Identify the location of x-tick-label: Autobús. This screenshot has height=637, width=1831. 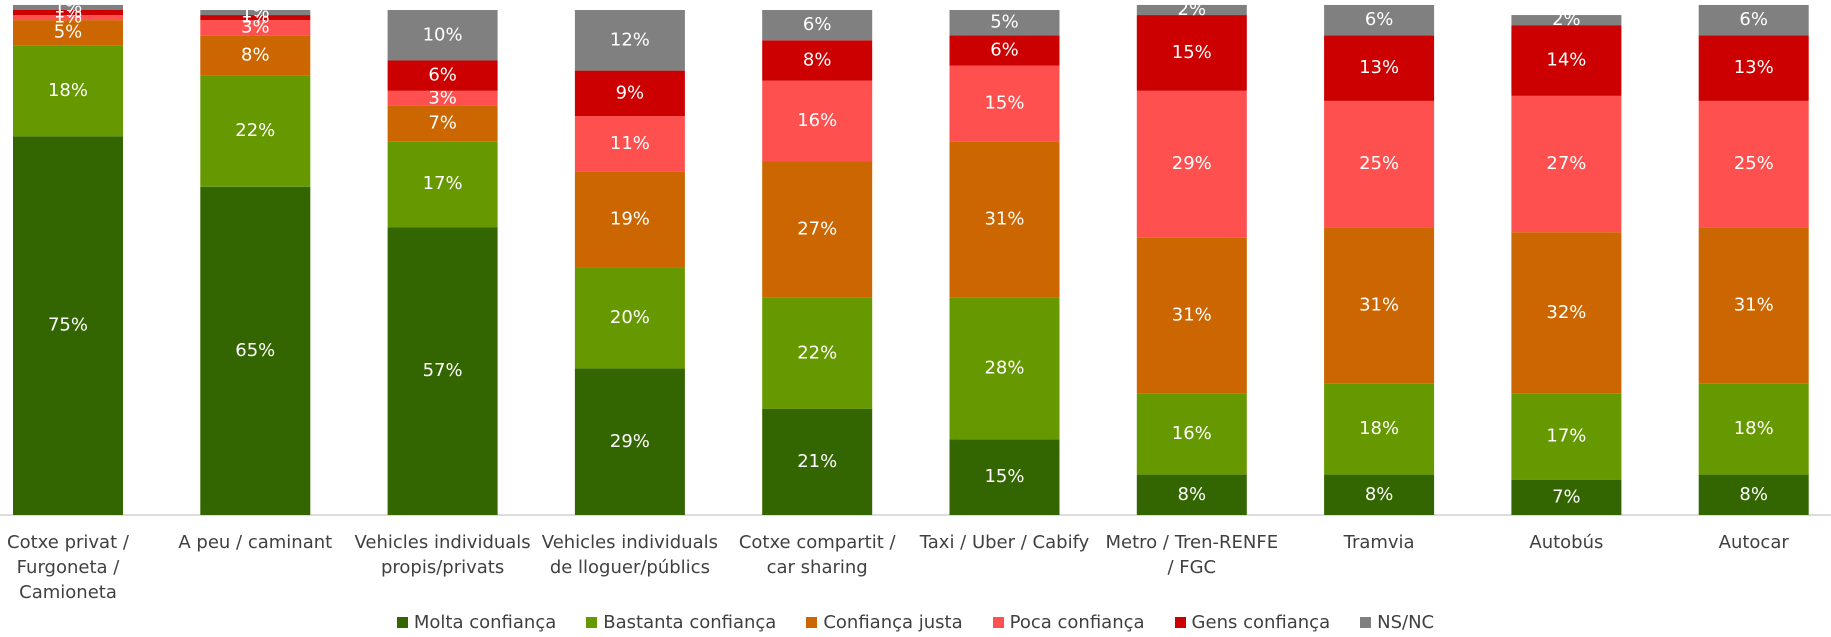
(1566, 542).